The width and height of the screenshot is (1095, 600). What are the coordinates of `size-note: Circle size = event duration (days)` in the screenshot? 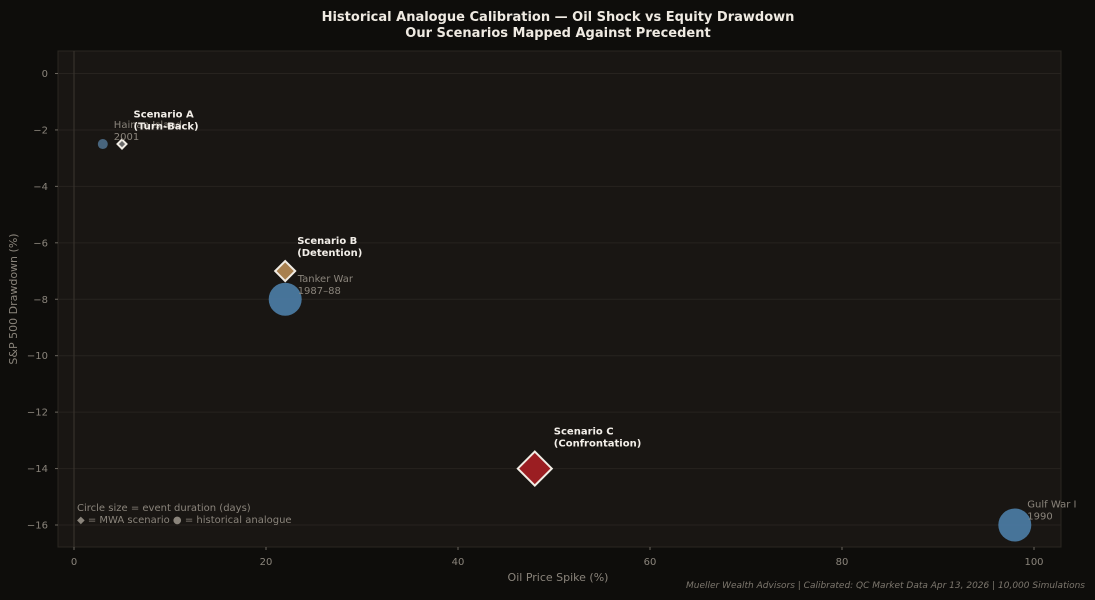 It's located at (164, 508).